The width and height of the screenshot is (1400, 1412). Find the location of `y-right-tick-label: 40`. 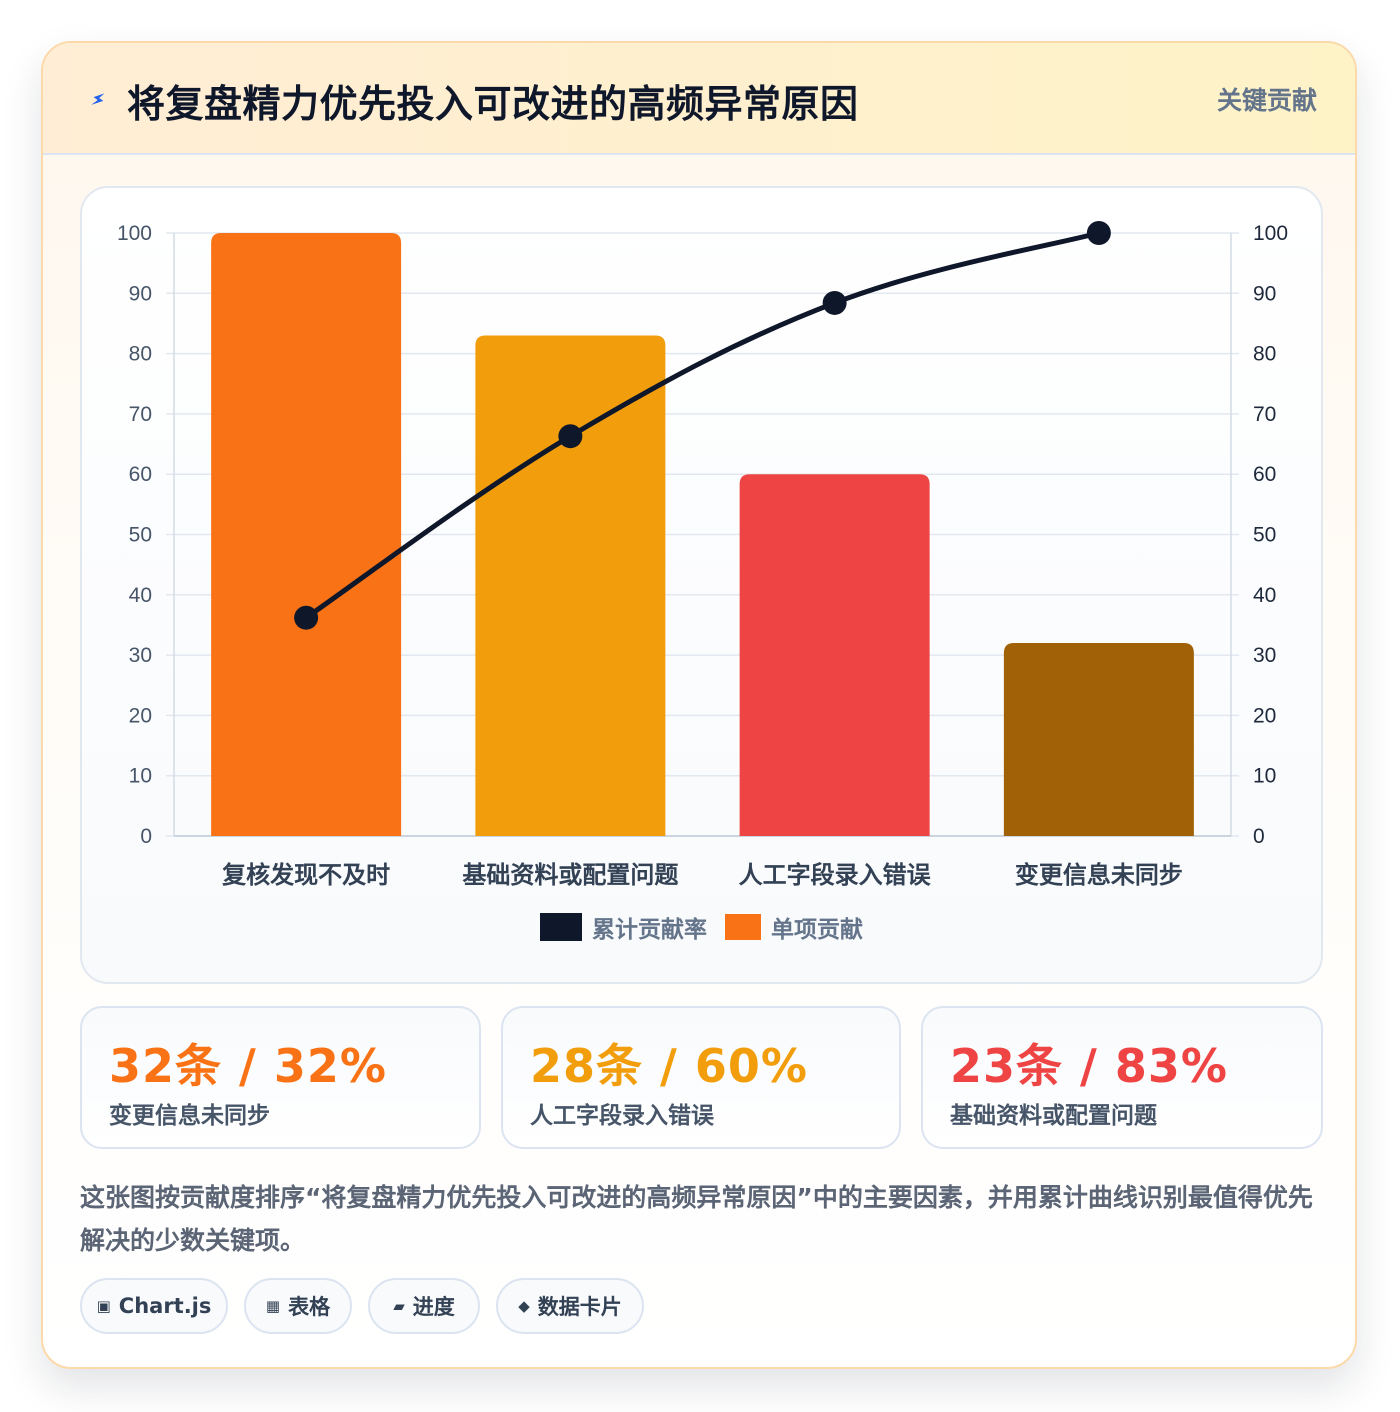

y-right-tick-label: 40 is located at coordinates (1264, 595).